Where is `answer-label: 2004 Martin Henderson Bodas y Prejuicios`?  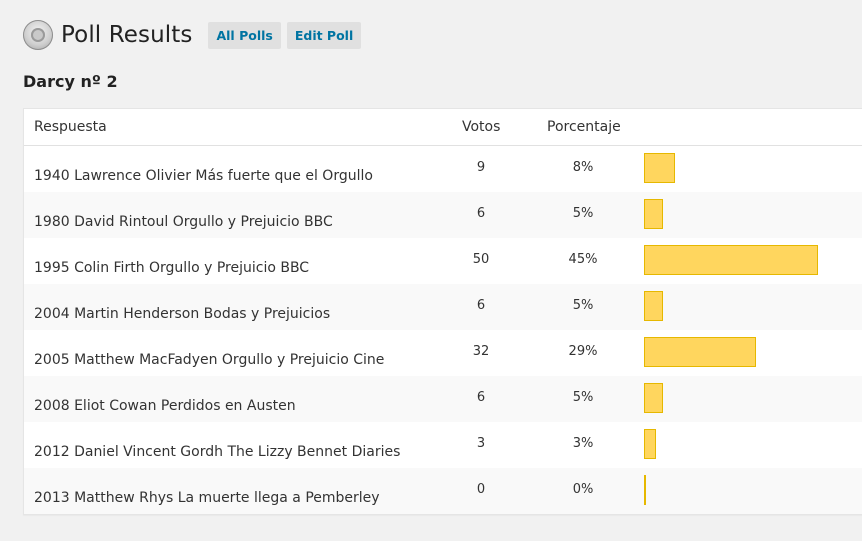 answer-label: 2004 Martin Henderson Bodas y Prejuicios is located at coordinates (182, 314).